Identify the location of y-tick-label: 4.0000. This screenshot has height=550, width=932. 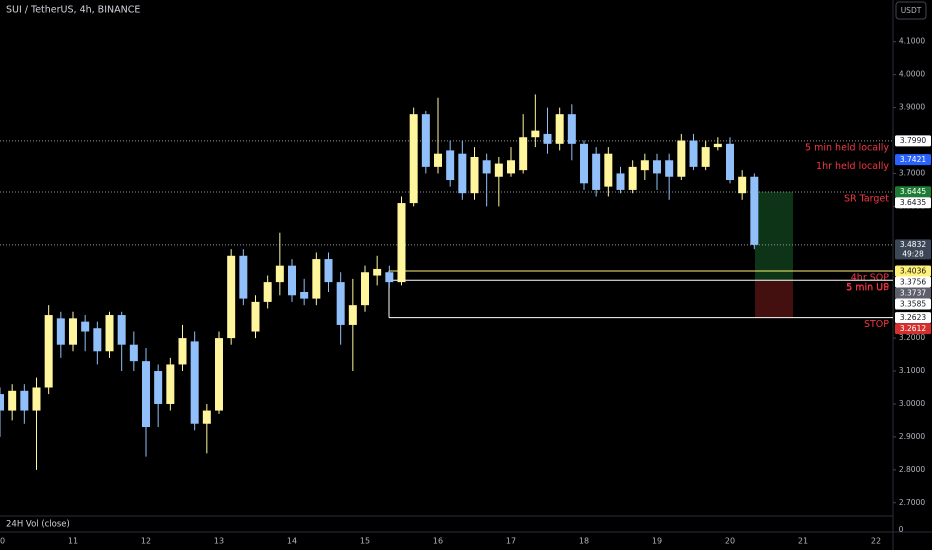
(912, 74).